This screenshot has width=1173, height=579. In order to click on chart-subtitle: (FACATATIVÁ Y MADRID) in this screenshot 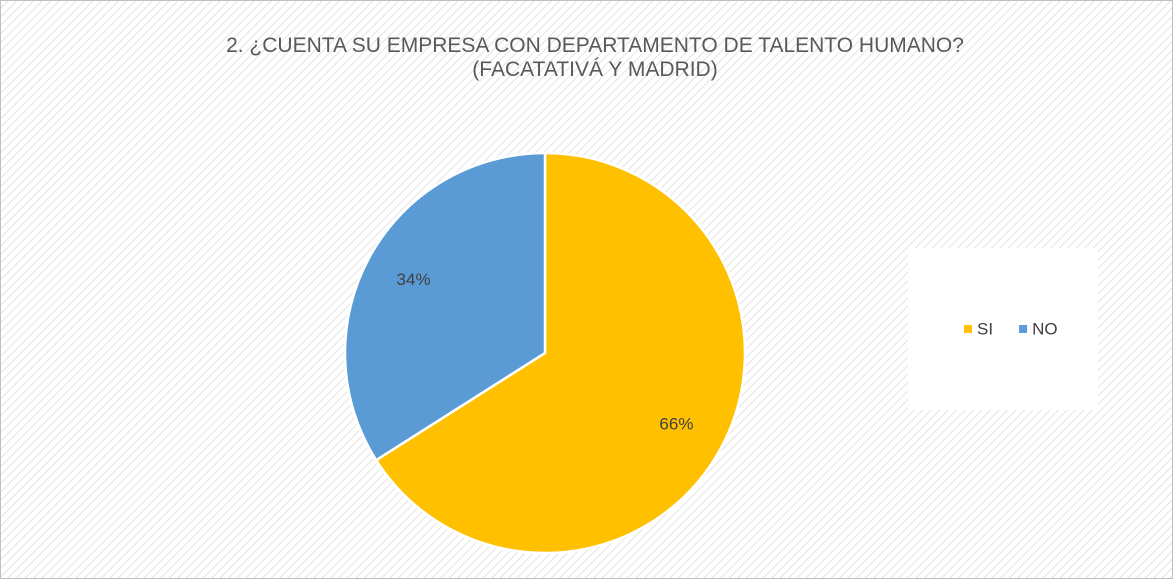, I will do `click(595, 69)`.